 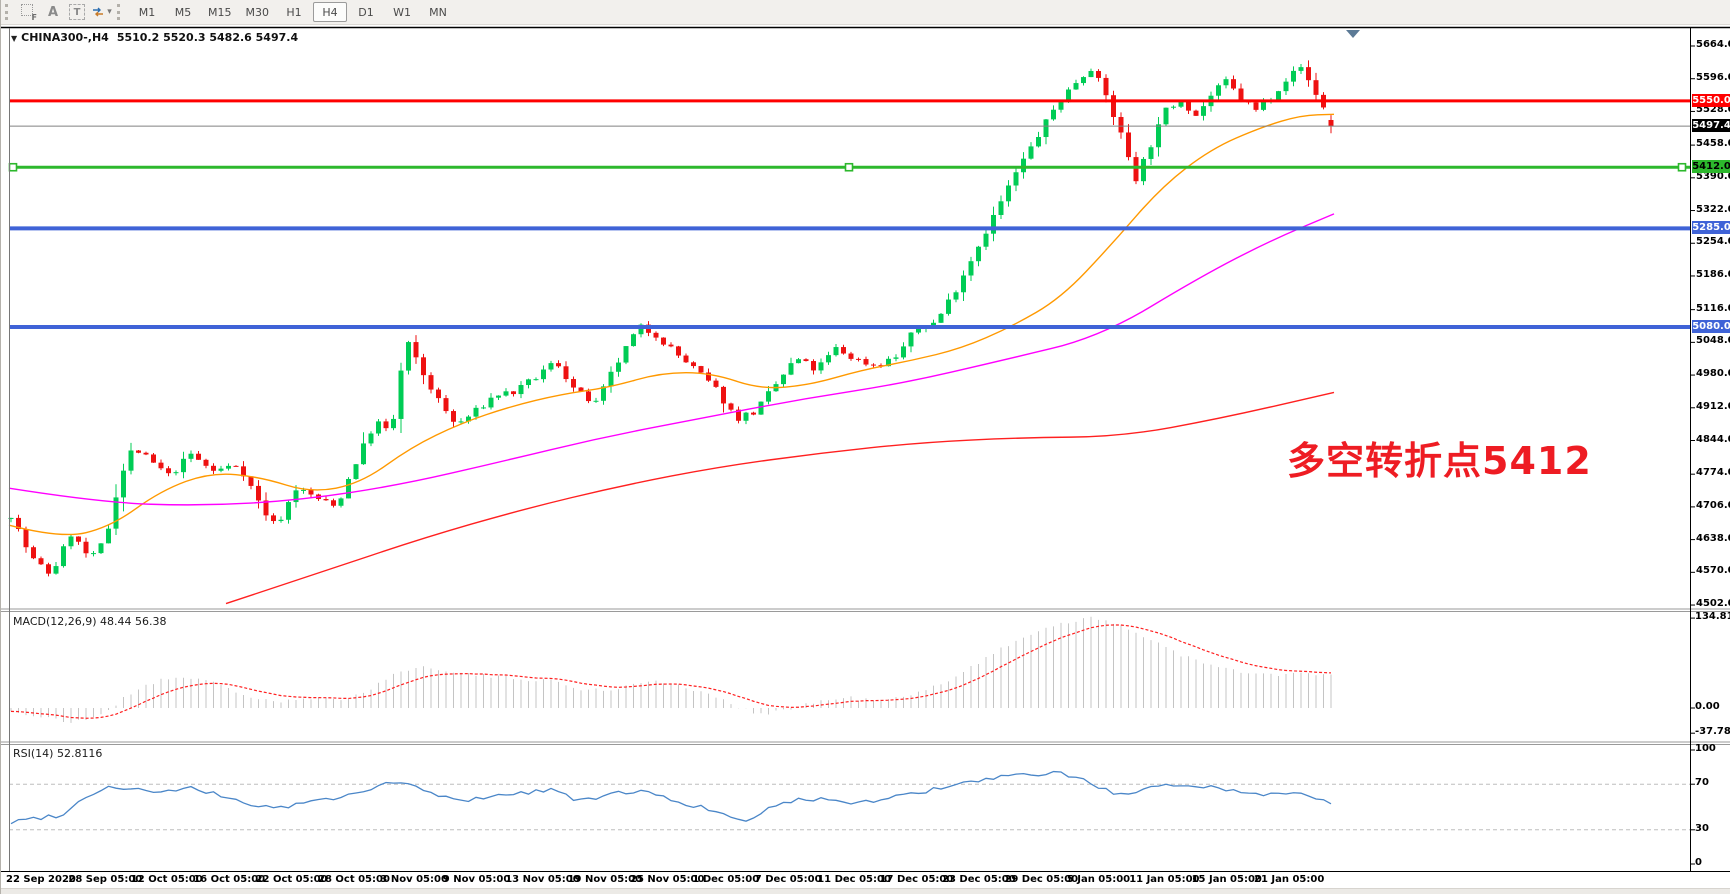 I want to click on cycle-symbols-icon: ▾, so click(x=101, y=12).